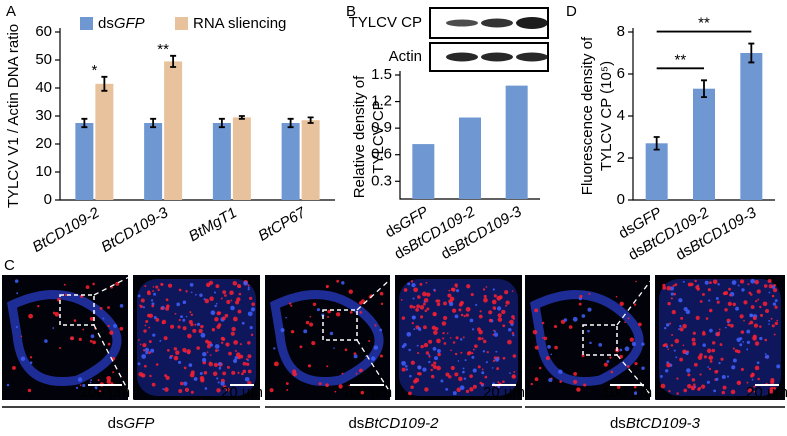  Describe the element at coordinates (587, 115) in the screenshot. I see `y-axis-label: Fluorescence density of` at that location.